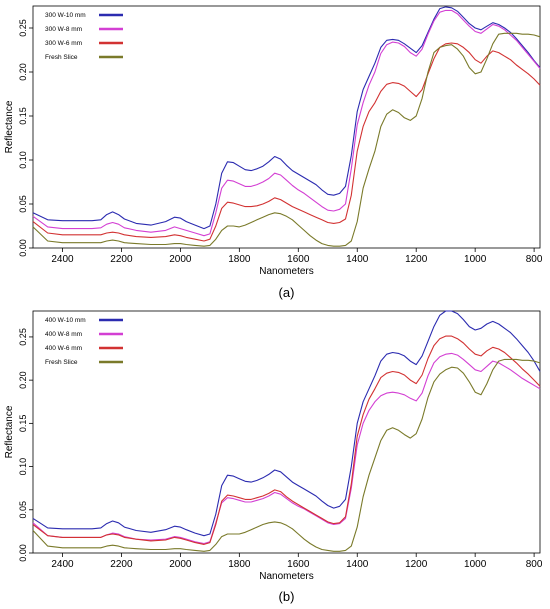 The width and height of the screenshot is (550, 609). What do you see at coordinates (63, 334) in the screenshot?
I see `legend-label: 400 W-8 mm` at bounding box center [63, 334].